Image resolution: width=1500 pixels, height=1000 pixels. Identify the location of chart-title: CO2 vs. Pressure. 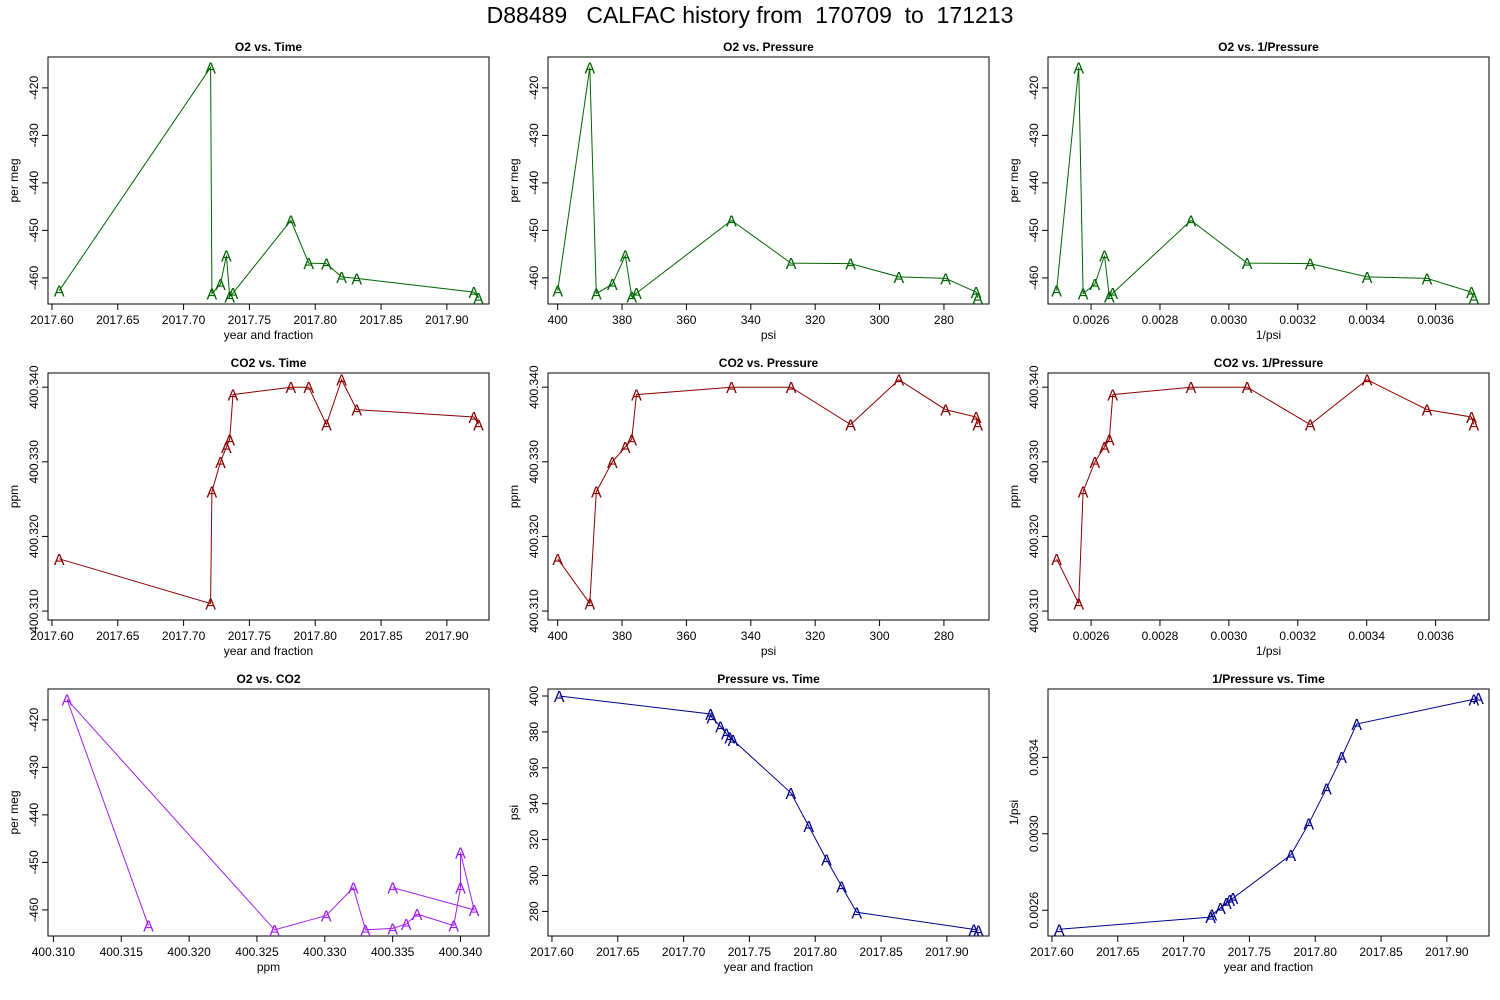
(769, 363).